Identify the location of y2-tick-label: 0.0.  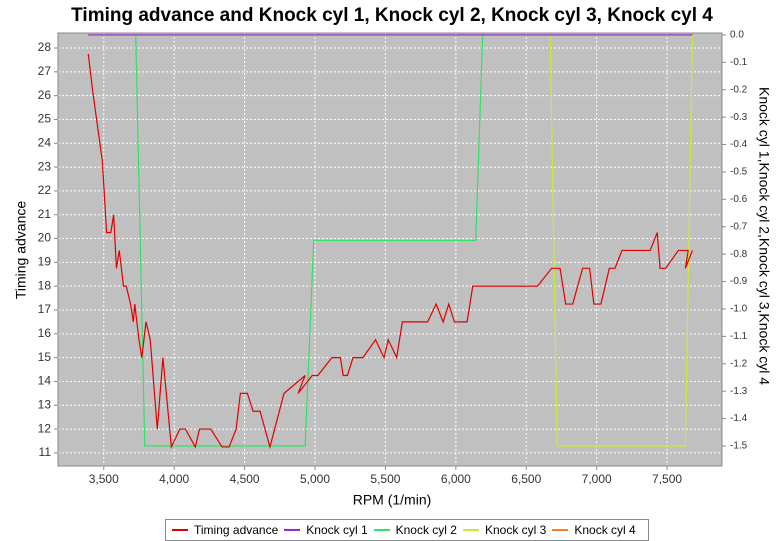
(737, 35).